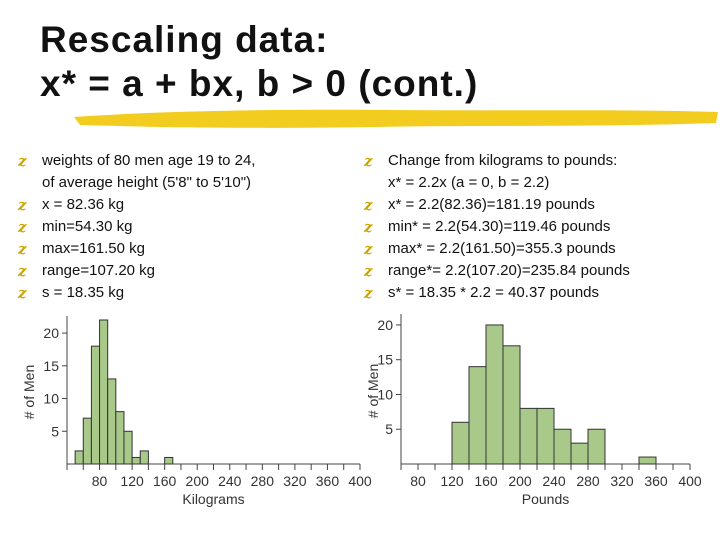 This screenshot has height=540, width=720. Describe the element at coordinates (183, 293) in the screenshot. I see `left-bullet-item: z s = 18.35 kg` at that location.